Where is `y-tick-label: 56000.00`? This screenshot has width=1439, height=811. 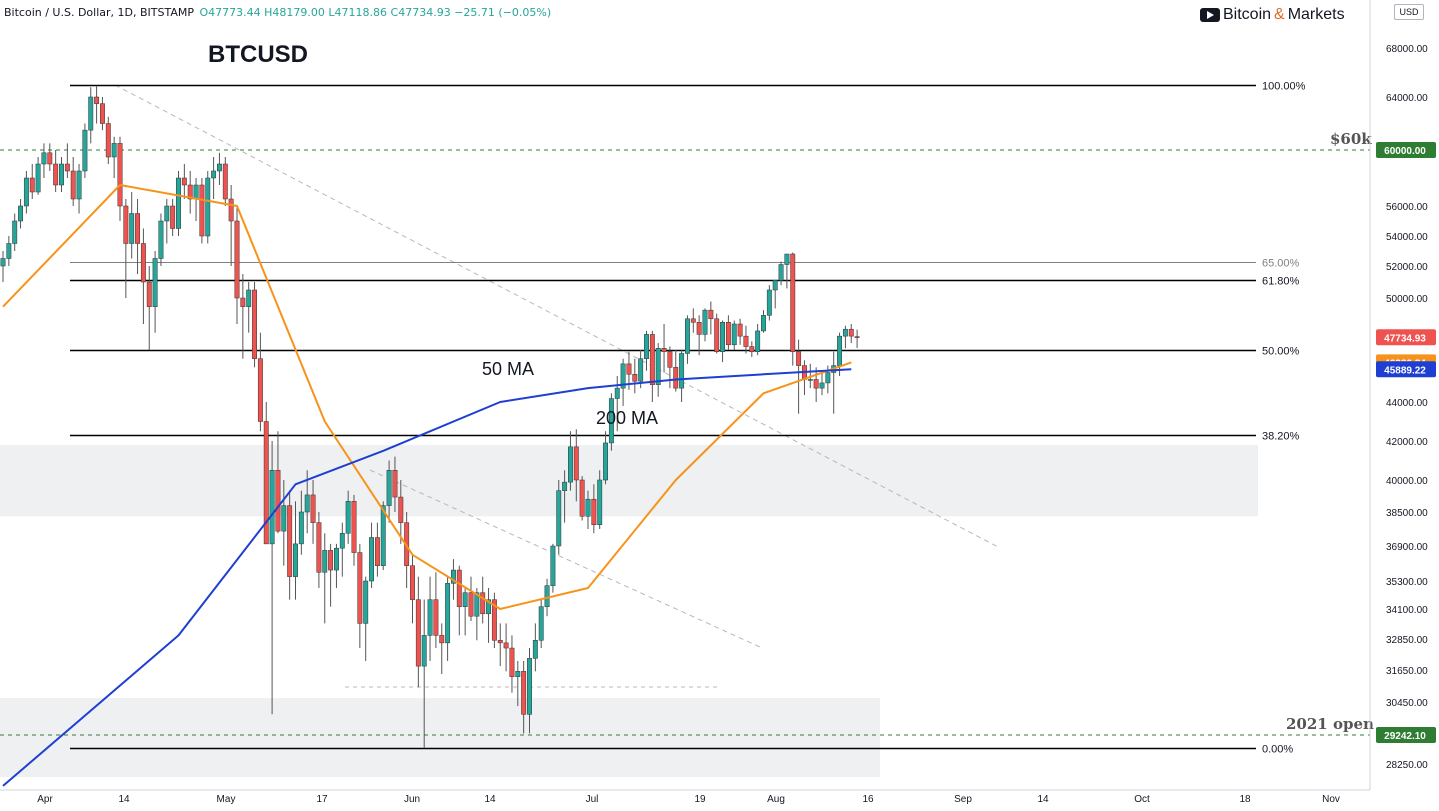
y-tick-label: 56000.00 is located at coordinates (1407, 207).